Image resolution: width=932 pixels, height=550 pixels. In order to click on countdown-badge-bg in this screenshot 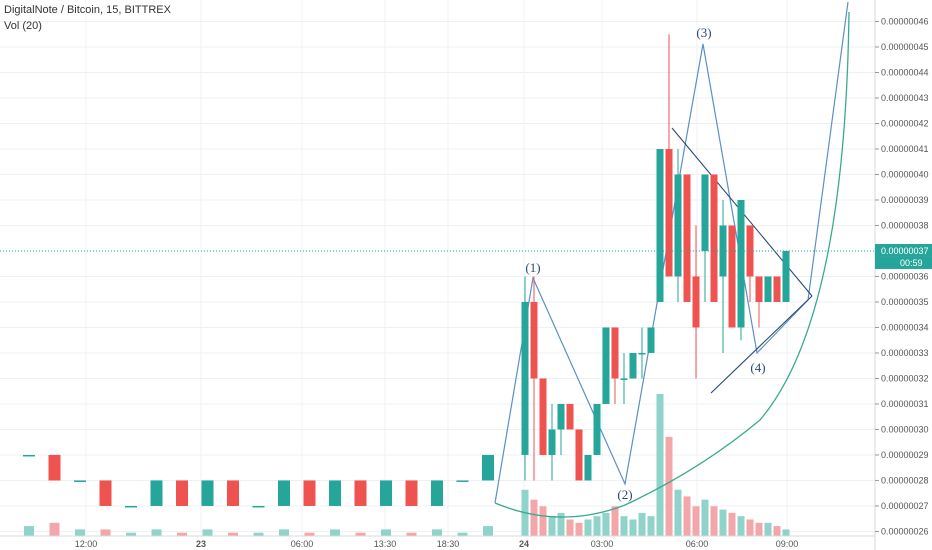, I will do `click(903, 262)`.